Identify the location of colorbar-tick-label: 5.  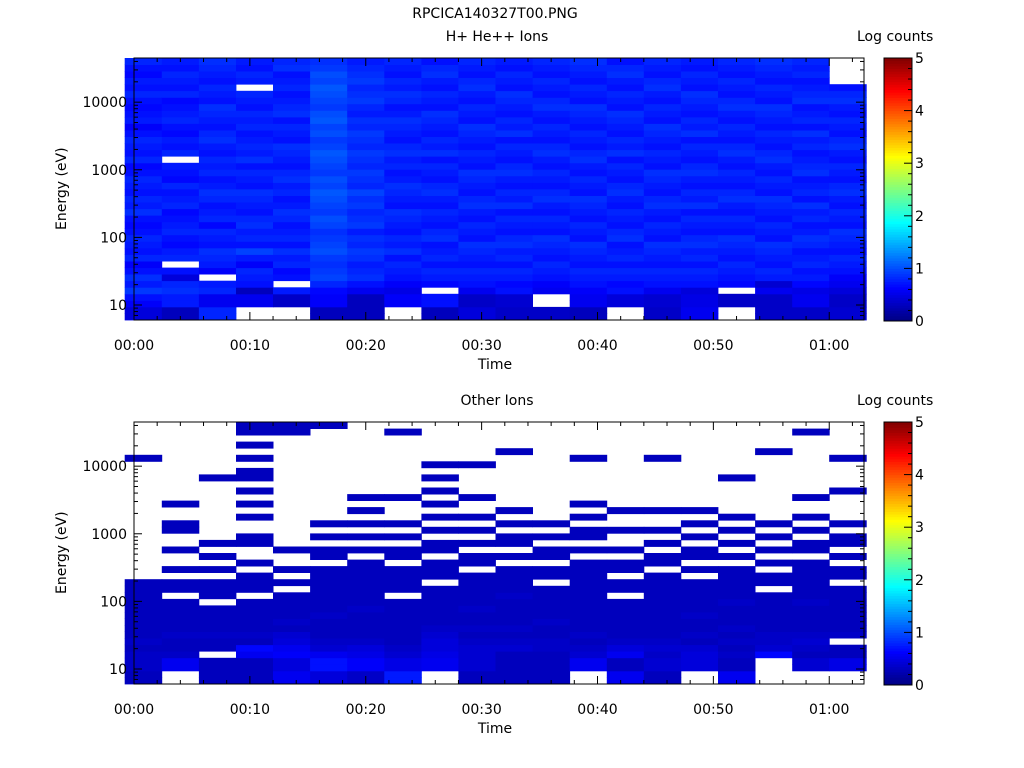
(919, 59).